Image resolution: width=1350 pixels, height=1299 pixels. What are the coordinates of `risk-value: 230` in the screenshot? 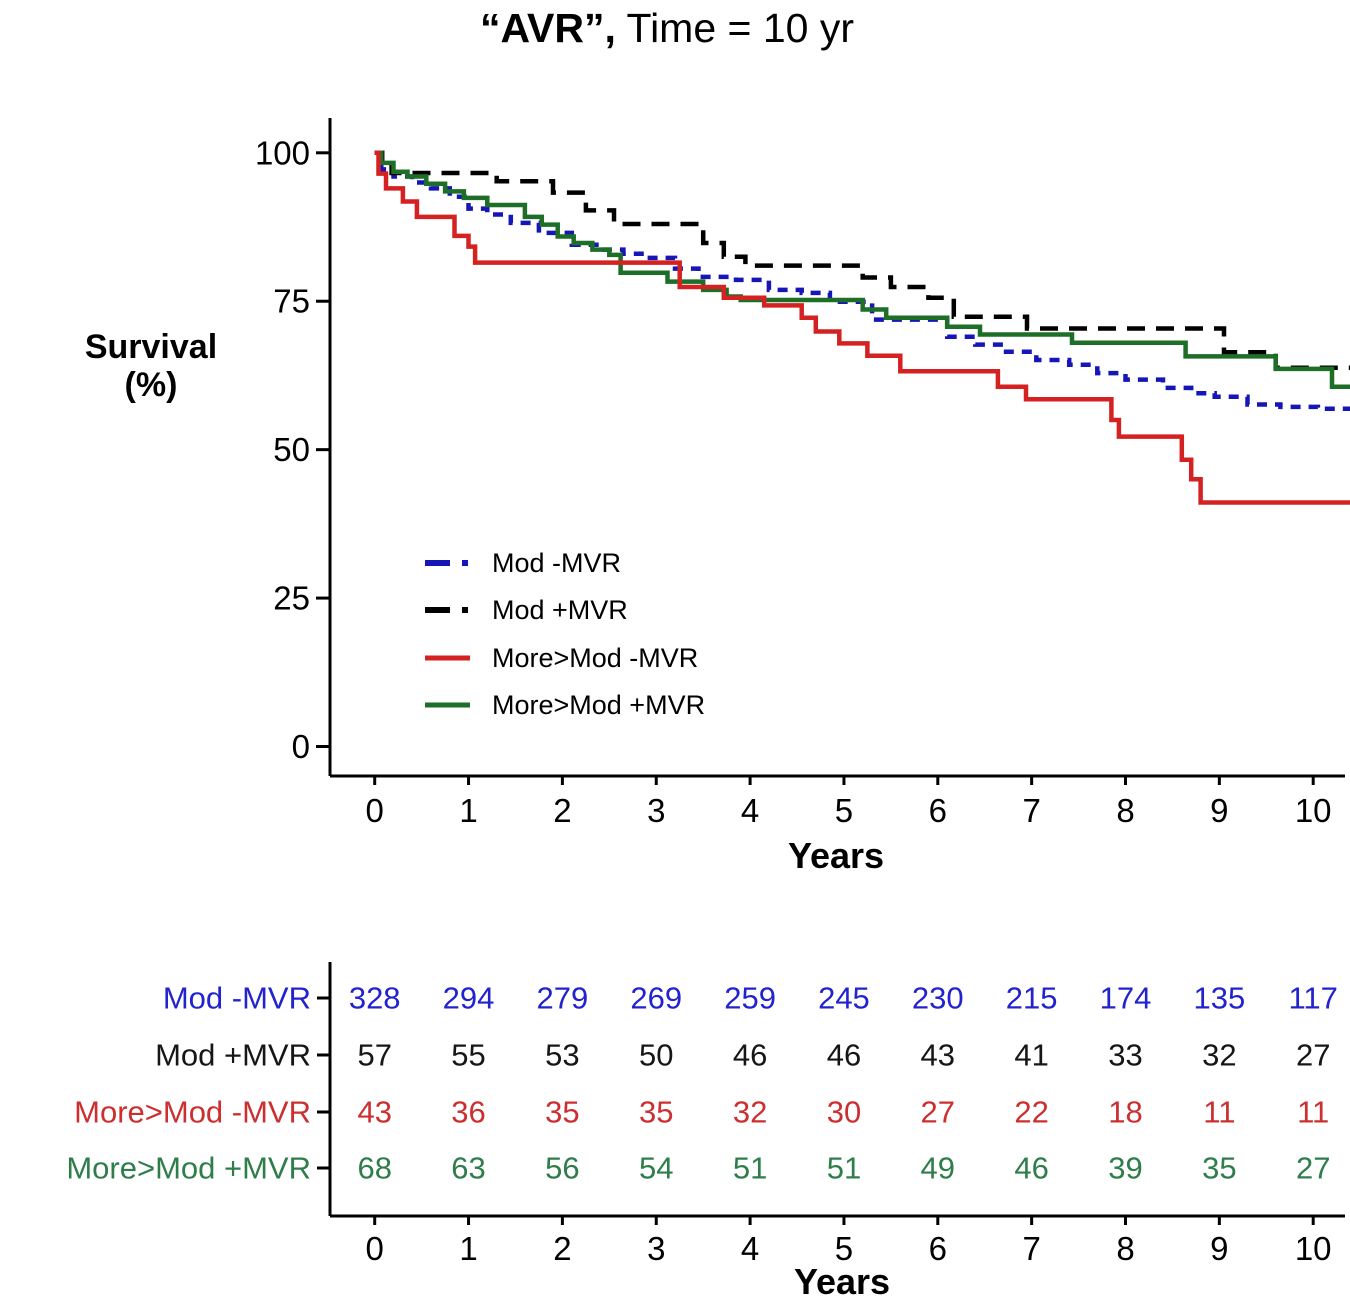 It's located at (938, 998).